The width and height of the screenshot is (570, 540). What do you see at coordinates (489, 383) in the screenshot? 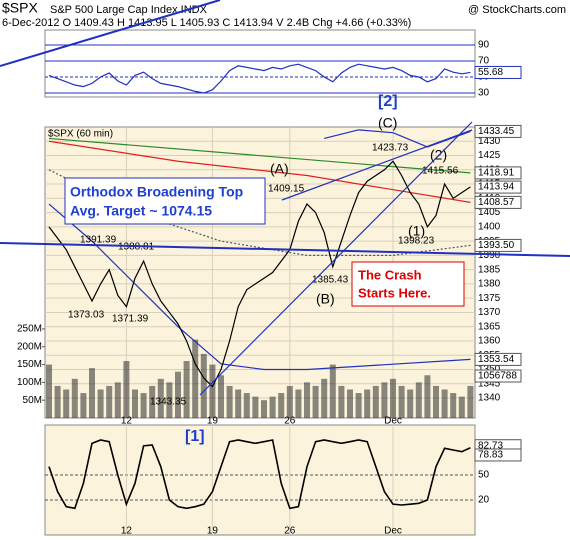
I see `y-tick-label: 1345` at bounding box center [489, 383].